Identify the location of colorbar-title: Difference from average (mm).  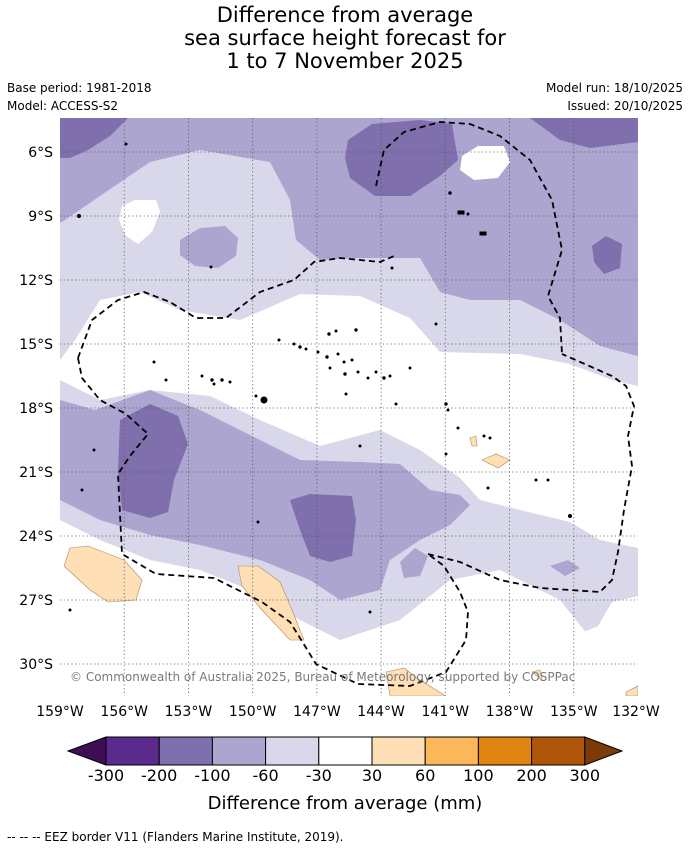
(345, 803).